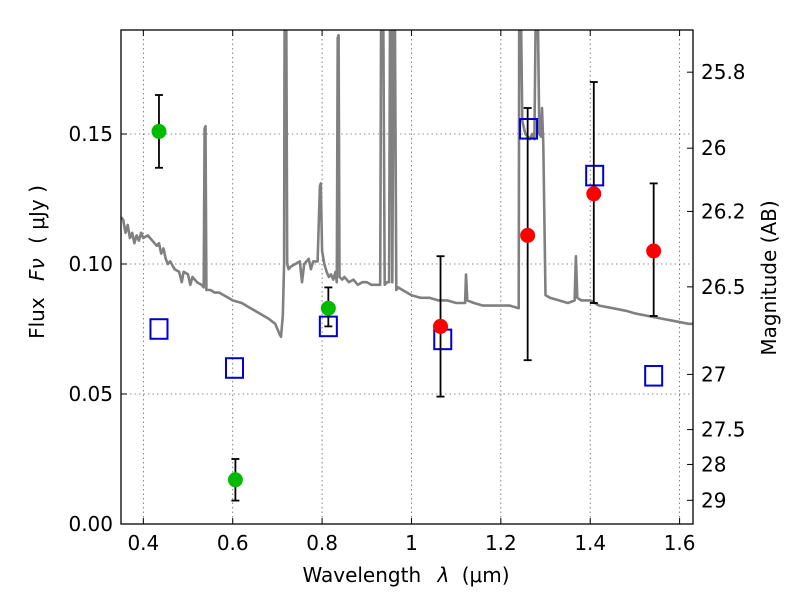 The image size is (800, 600). What do you see at coordinates (713, 500) in the screenshot?
I see `y2-tick-label: 29` at bounding box center [713, 500].